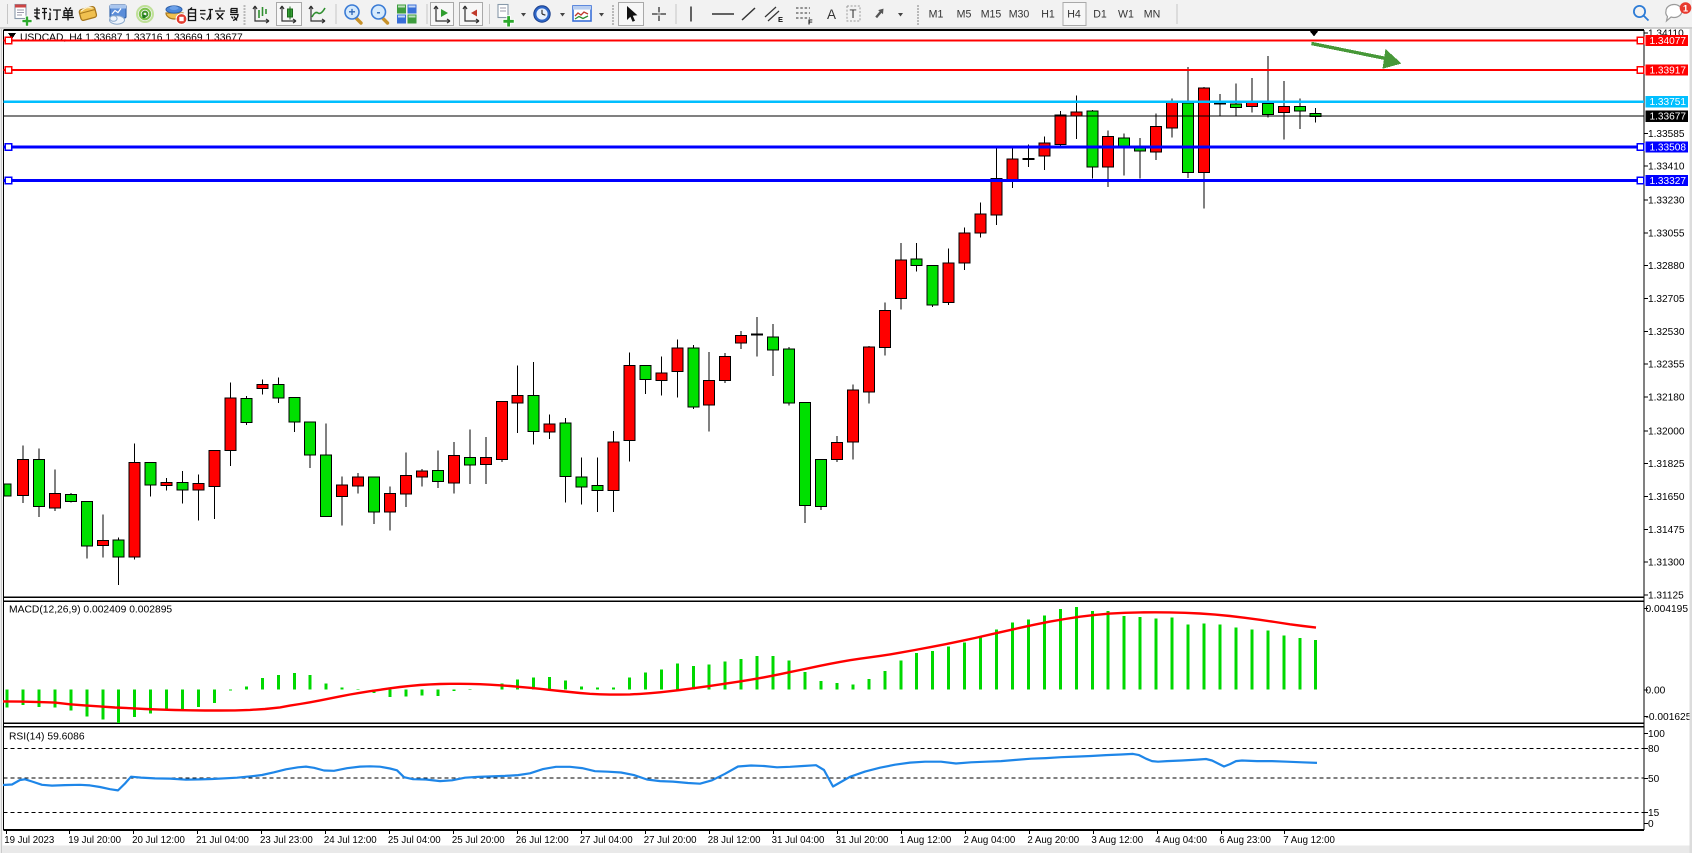 The image size is (1692, 858). I want to click on svg-text: 1.33677, so click(1668, 117).